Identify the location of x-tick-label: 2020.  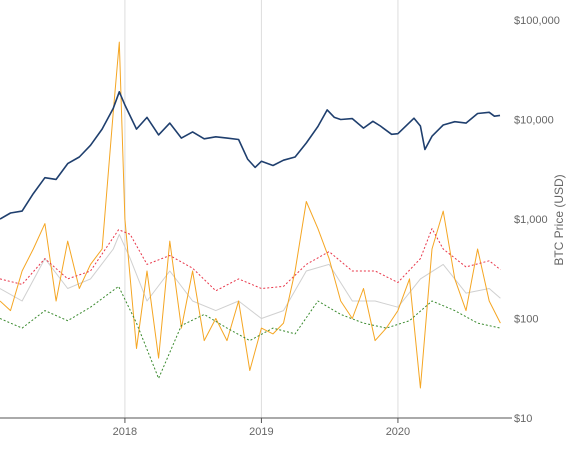
(398, 432).